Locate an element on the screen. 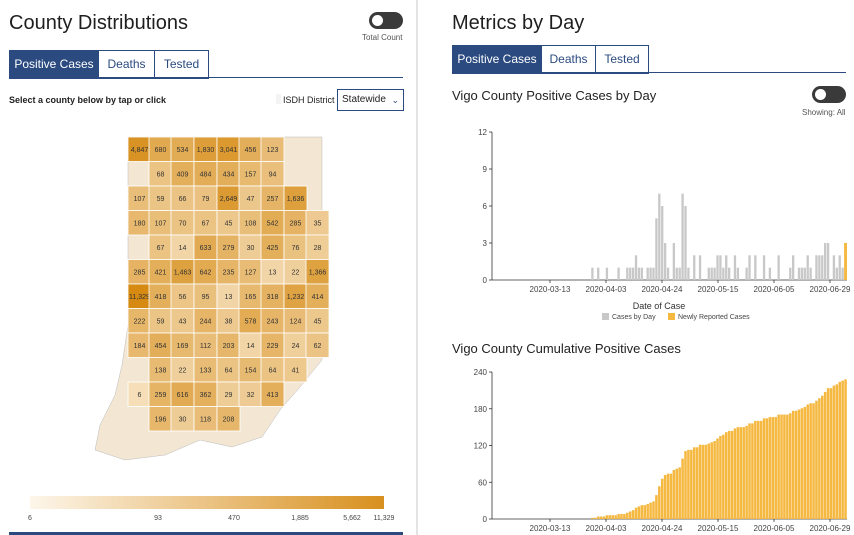  county-value-label: 133 is located at coordinates (206, 371).